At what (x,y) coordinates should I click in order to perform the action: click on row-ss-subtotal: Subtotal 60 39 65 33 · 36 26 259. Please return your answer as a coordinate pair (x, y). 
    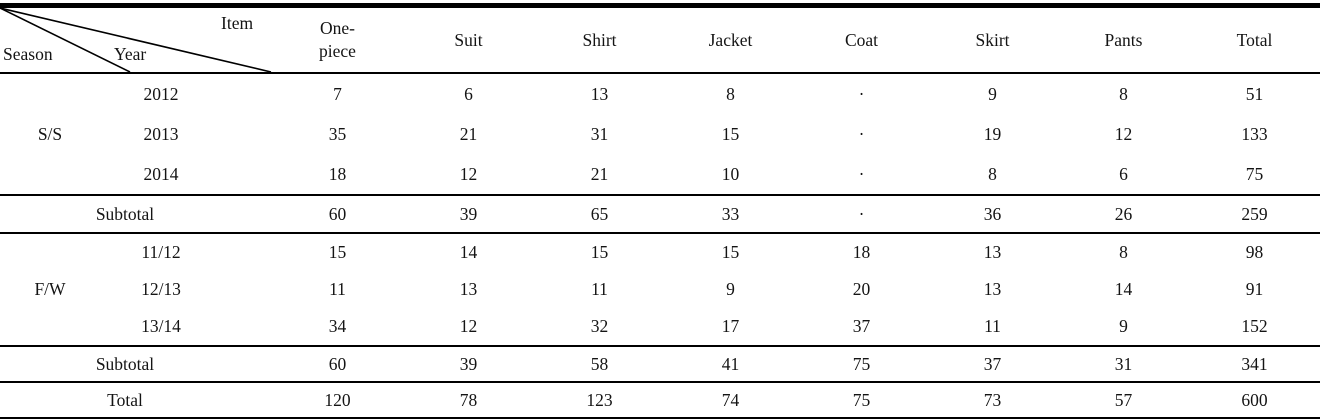
    Looking at the image, I should click on (660, 214).